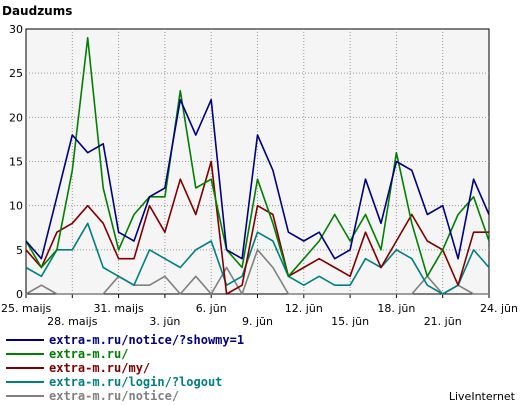 Image resolution: width=520 pixels, height=405 pixels. Describe the element at coordinates (304, 308) in the screenshot. I see `x-tick-label: 12. jūn` at that location.